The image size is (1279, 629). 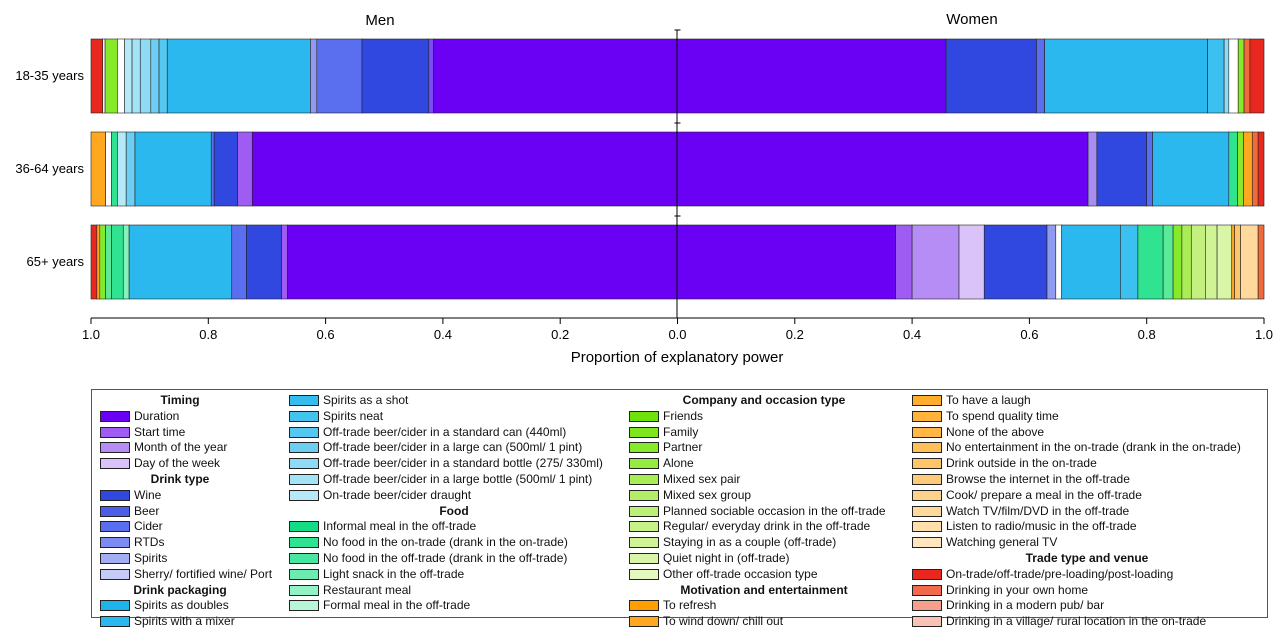 What do you see at coordinates (690, 605) in the screenshot?
I see `legend-label: To refresh` at bounding box center [690, 605].